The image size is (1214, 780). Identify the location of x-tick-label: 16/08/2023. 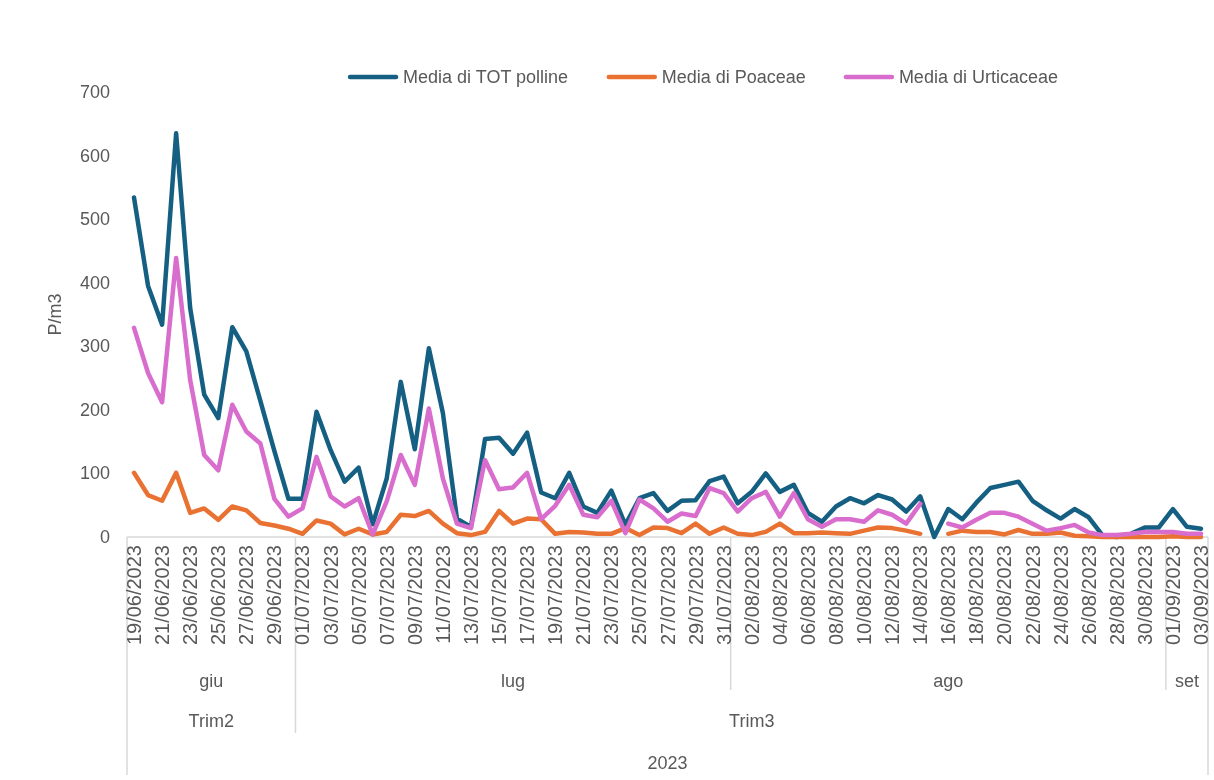
(948, 595).